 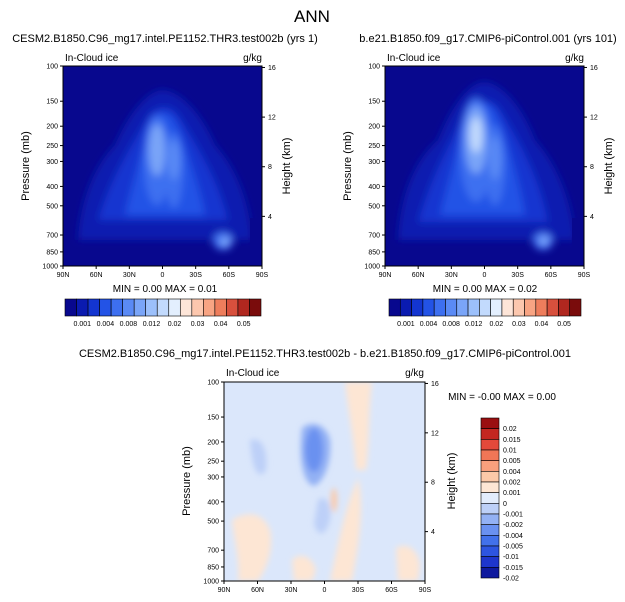 What do you see at coordinates (287, 166) in the screenshot?
I see `panel-test-ylabel-right: Height (km)` at bounding box center [287, 166].